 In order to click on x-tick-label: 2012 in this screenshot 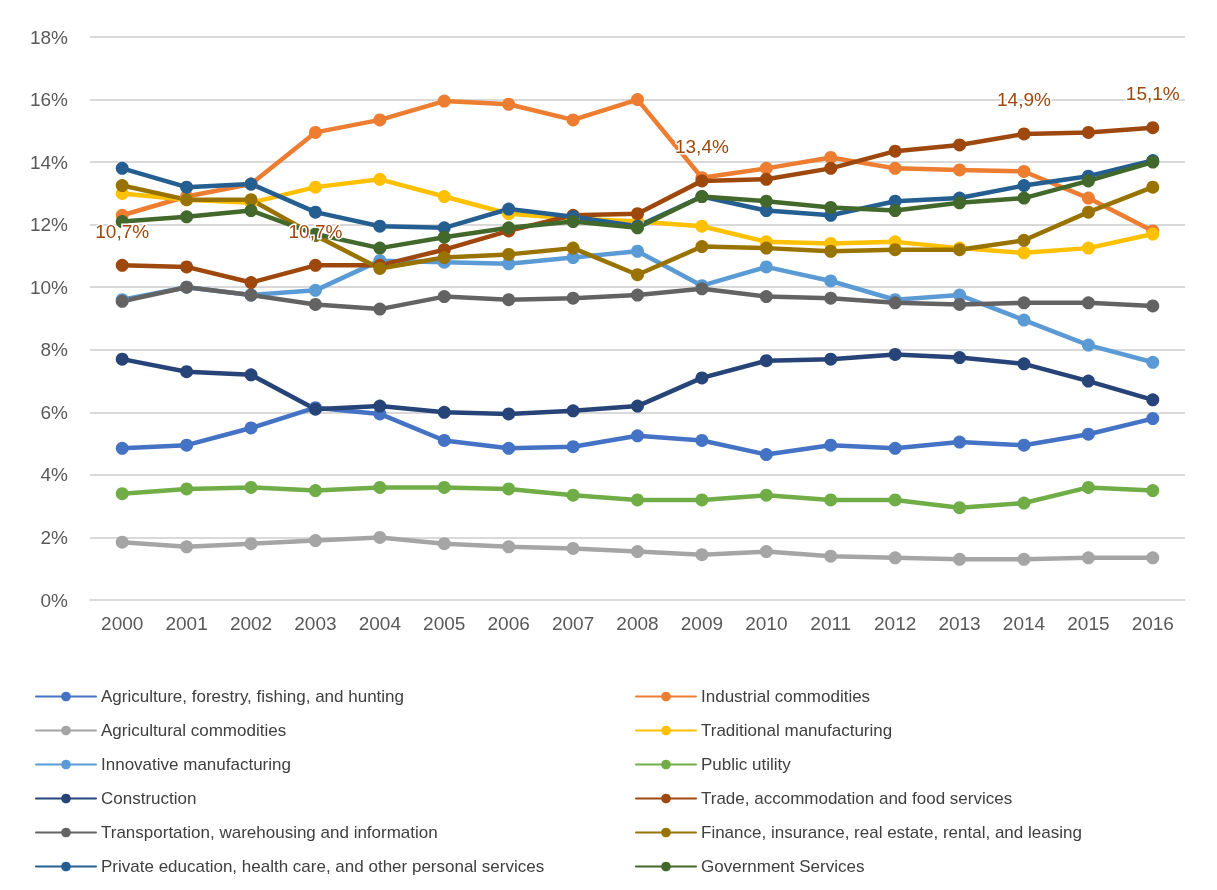, I will do `click(895, 623)`.